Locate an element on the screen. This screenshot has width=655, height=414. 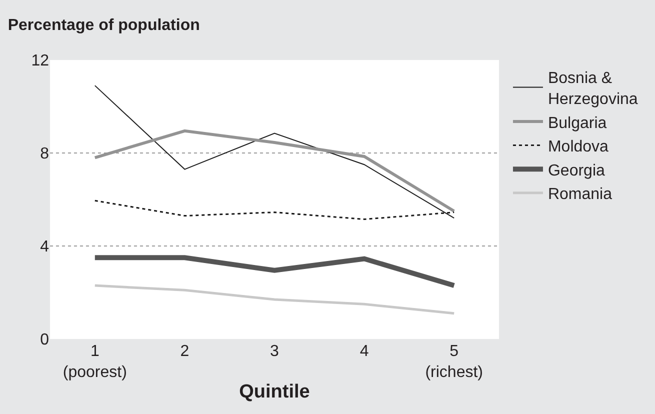
line-series is located at coordinates (275, 299).